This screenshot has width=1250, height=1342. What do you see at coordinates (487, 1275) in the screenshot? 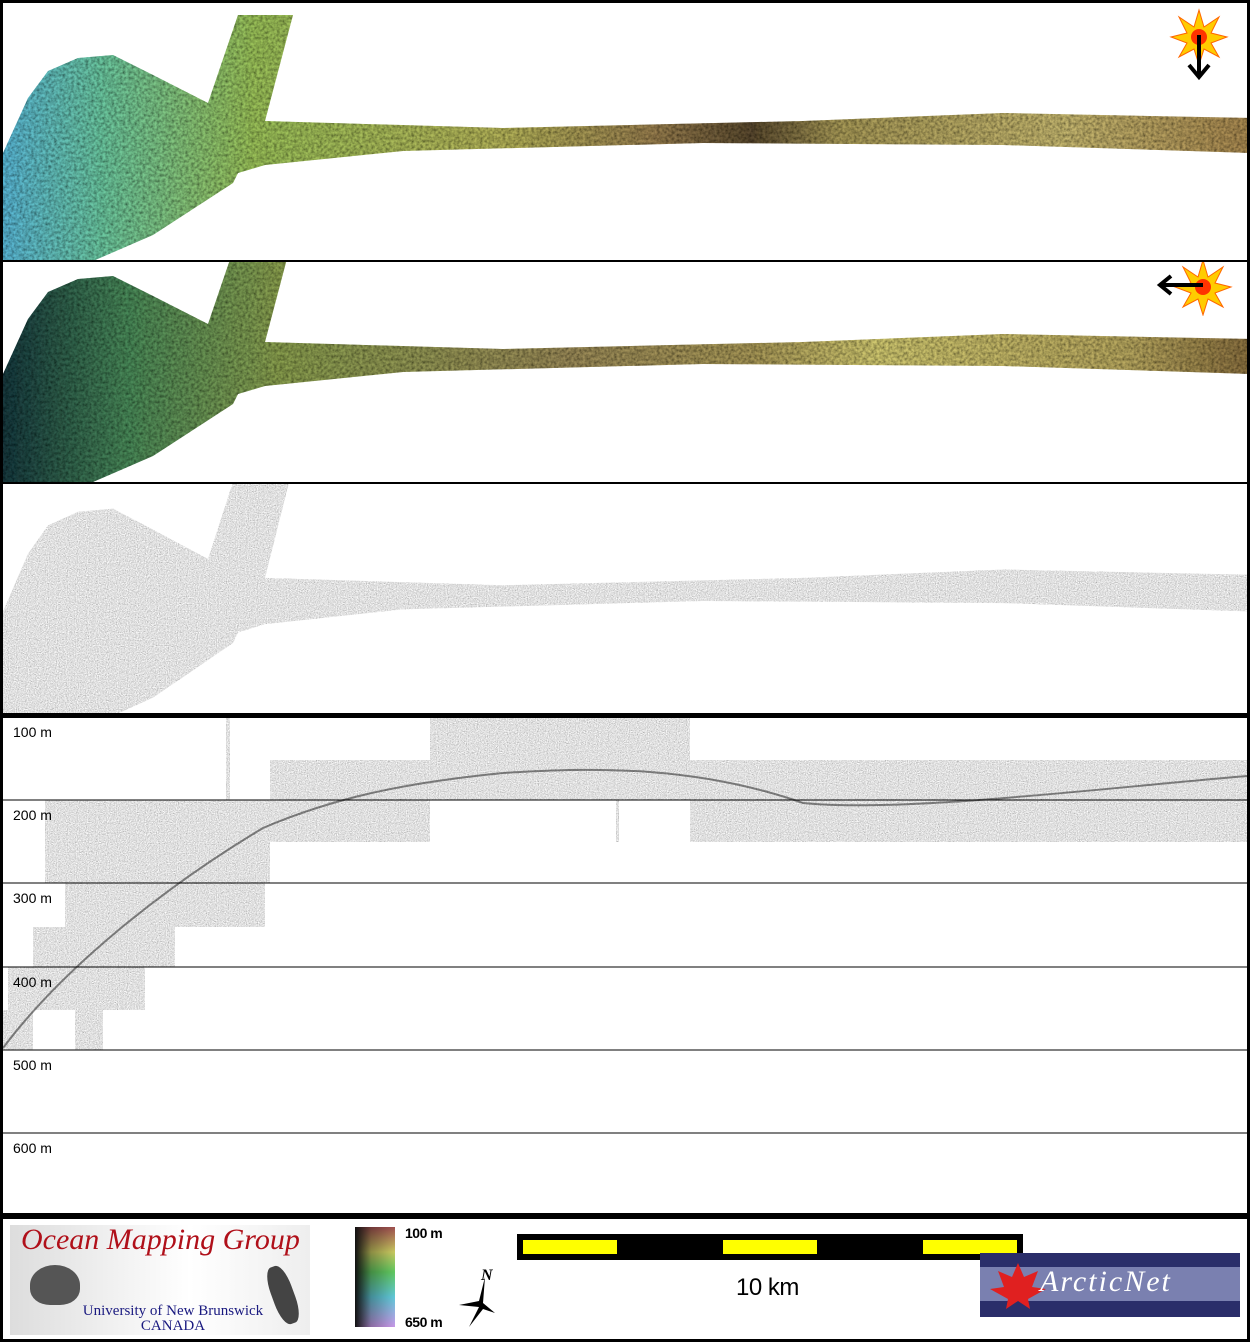
I see `north-label: N` at bounding box center [487, 1275].